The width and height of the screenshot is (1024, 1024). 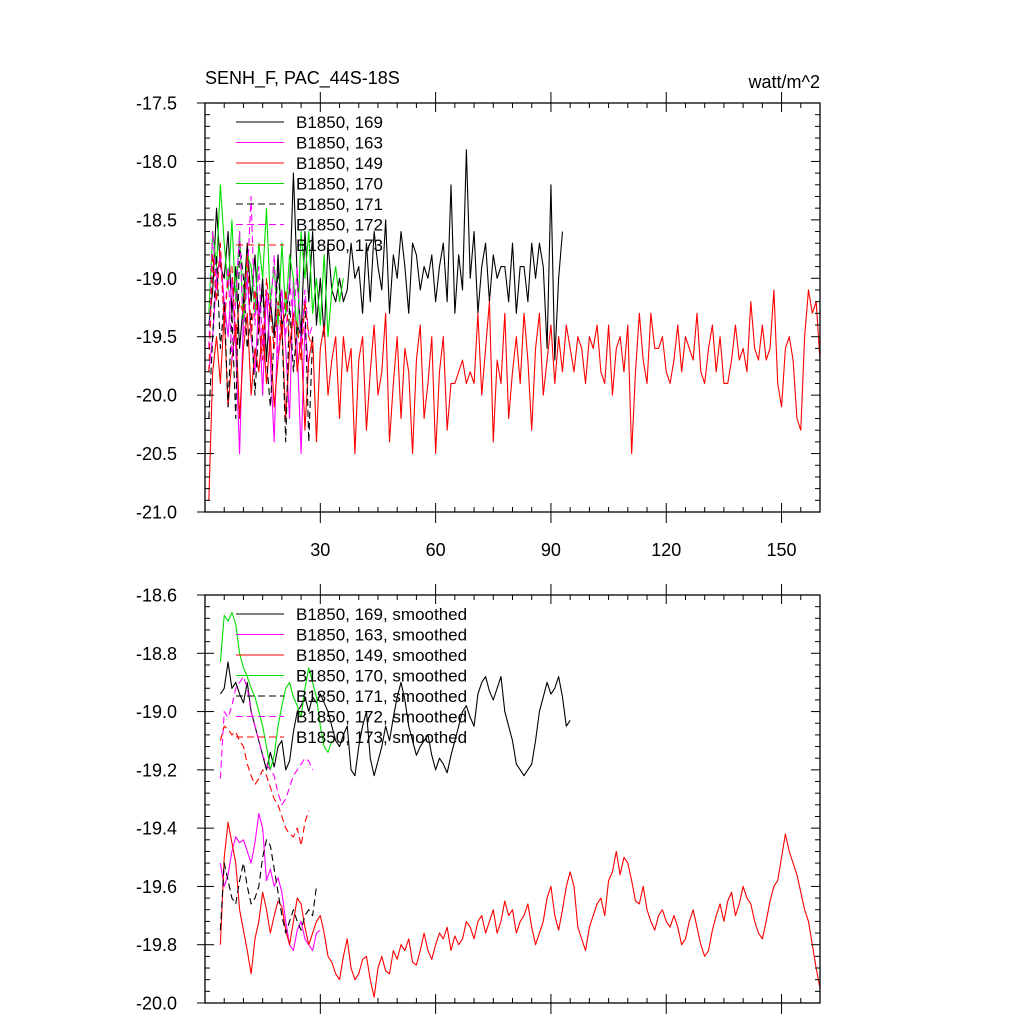 I want to click on chart-title: SENH_F, PAC_44S-18S, so click(x=302, y=78).